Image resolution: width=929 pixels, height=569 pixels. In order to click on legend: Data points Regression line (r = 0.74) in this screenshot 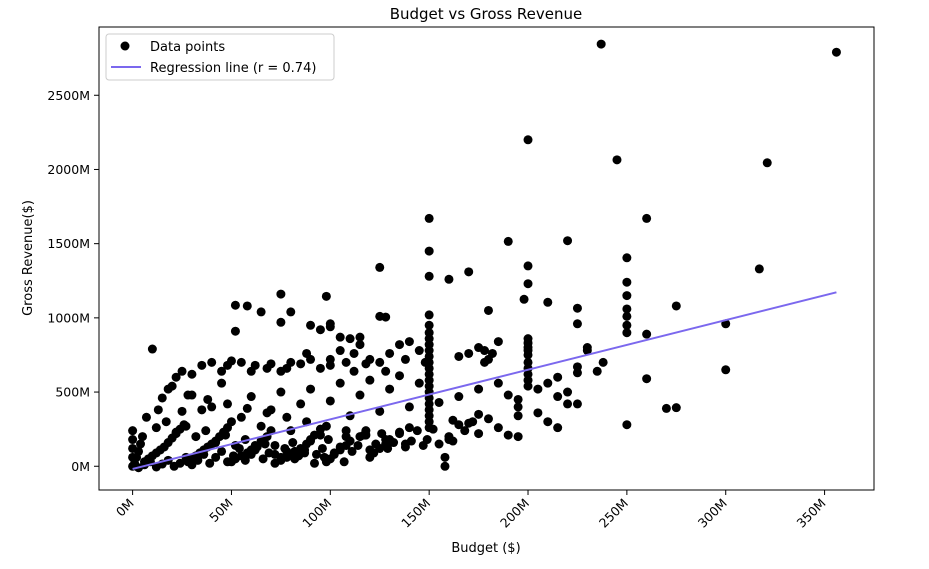, I will do `click(220, 57)`.